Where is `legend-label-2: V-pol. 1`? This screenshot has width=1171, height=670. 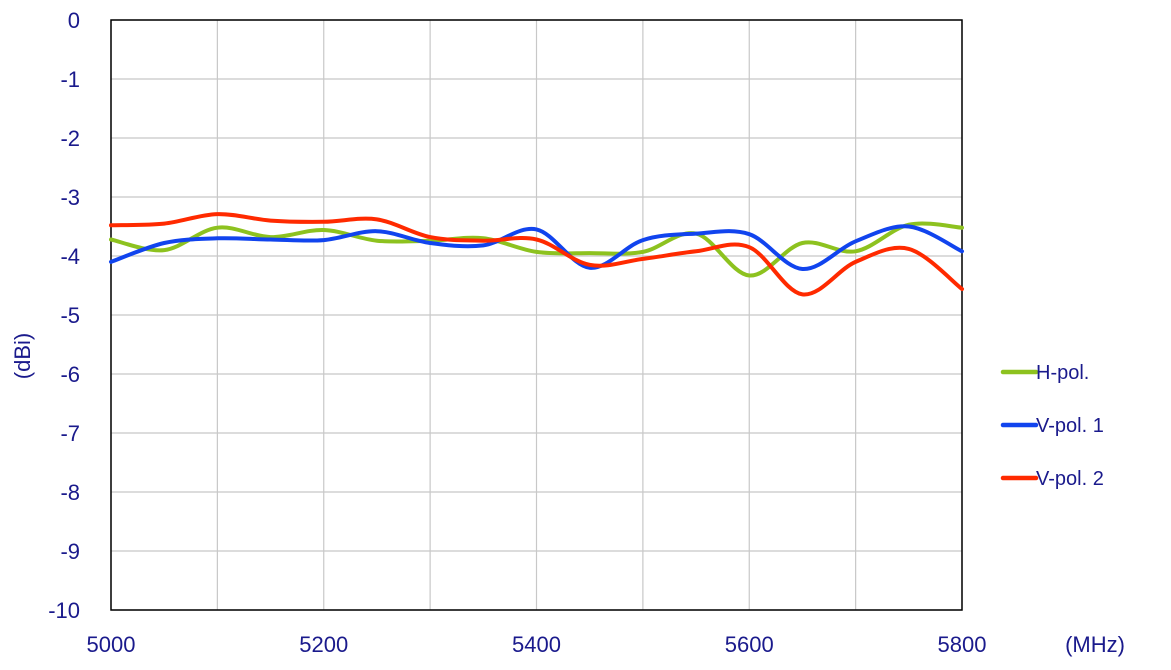
legend-label-2: V-pol. 1 is located at coordinates (1070, 426).